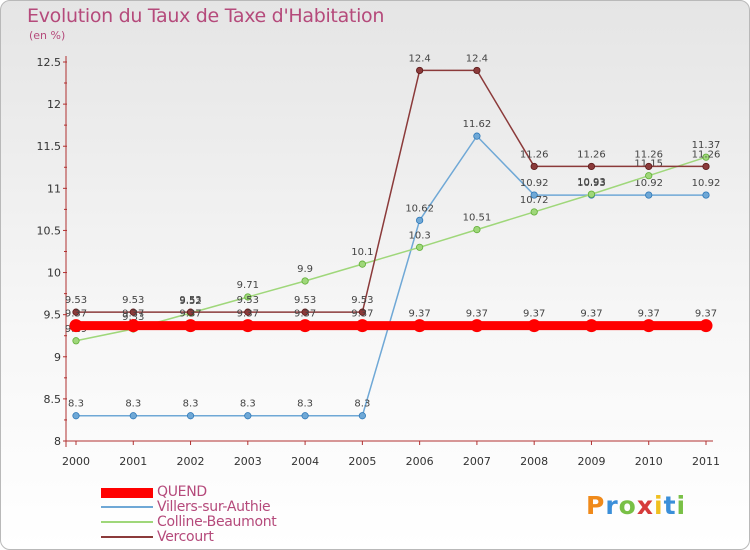  What do you see at coordinates (248, 285) in the screenshot?
I see `data-label: 9.71` at bounding box center [248, 285].